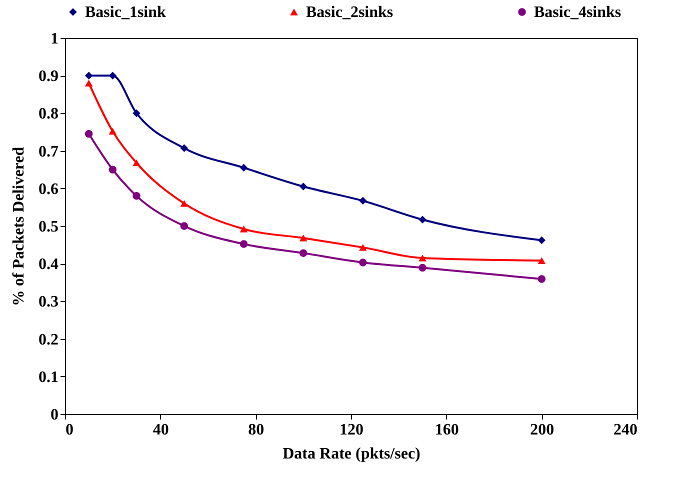  I want to click on y-tick-label: 0.2, so click(48, 339).